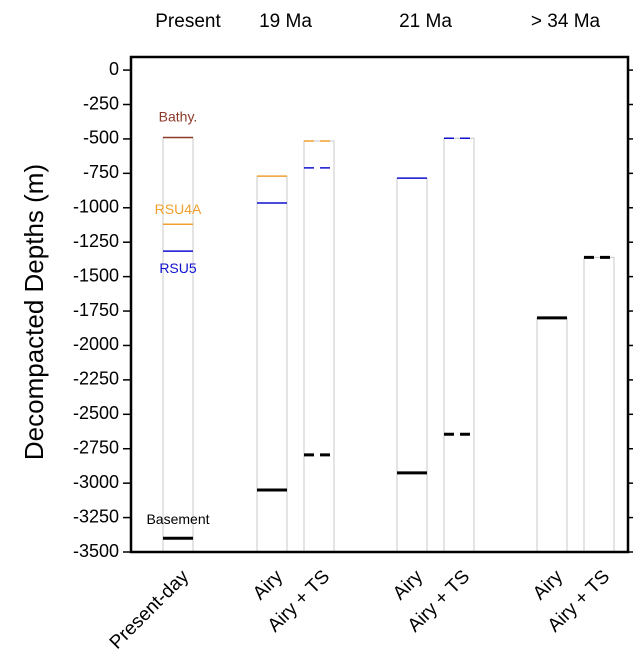 Image resolution: width=633 pixels, height=657 pixels. Describe the element at coordinates (177, 519) in the screenshot. I see `horizon-label: Basement` at that location.